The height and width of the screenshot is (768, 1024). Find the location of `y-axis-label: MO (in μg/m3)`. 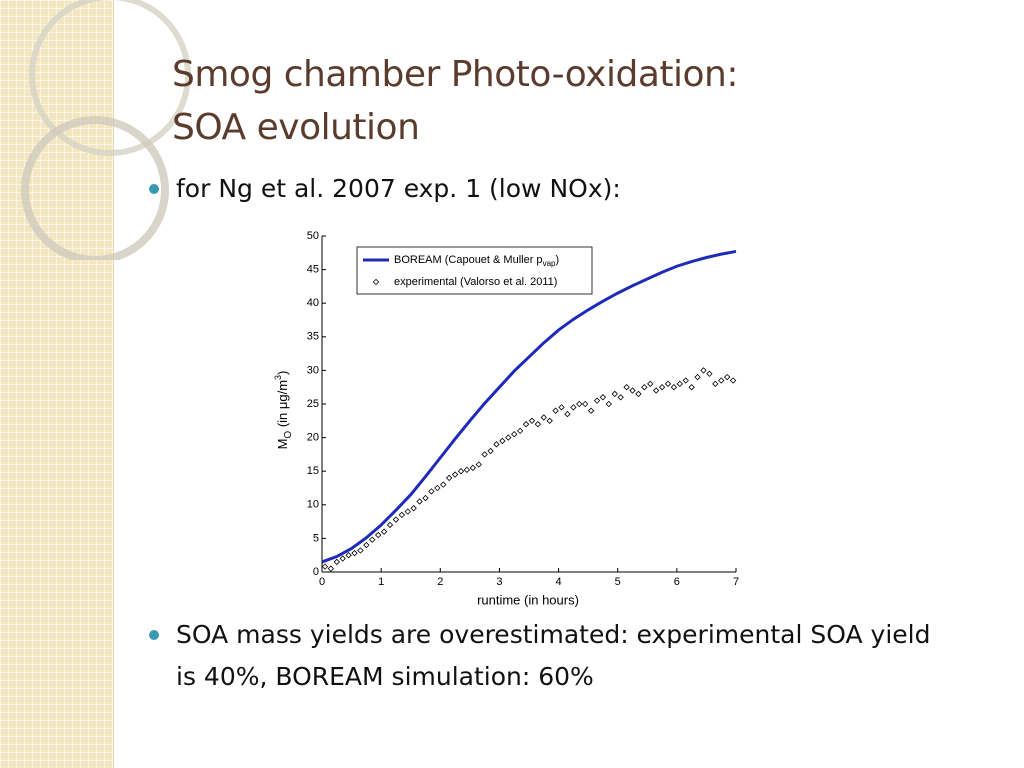

y-axis-label: MO (in μg/m3) is located at coordinates (283, 410).